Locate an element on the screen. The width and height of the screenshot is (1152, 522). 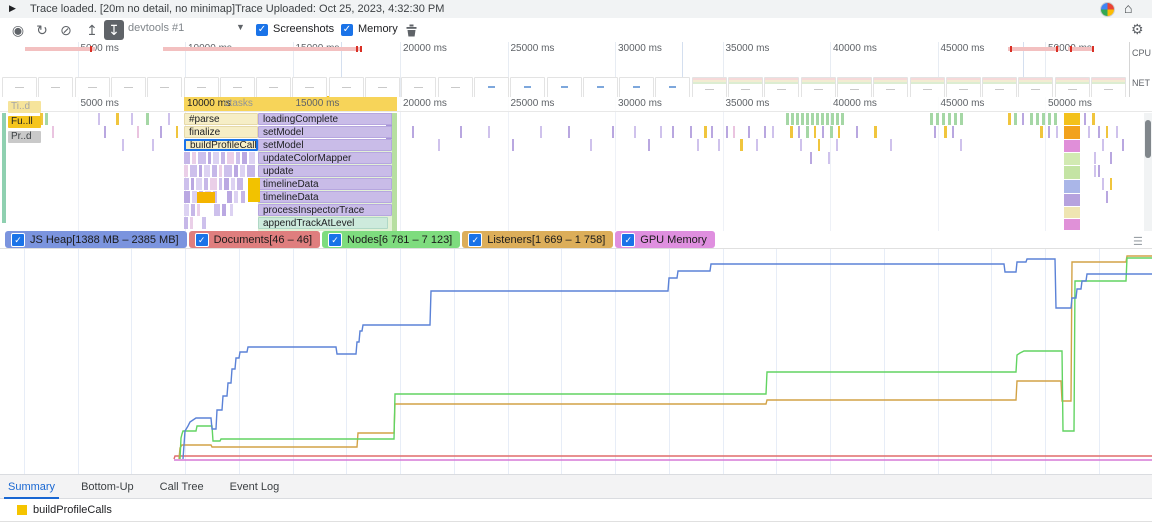
settings-gear-icon: ⚙ is located at coordinates (1137, 29).